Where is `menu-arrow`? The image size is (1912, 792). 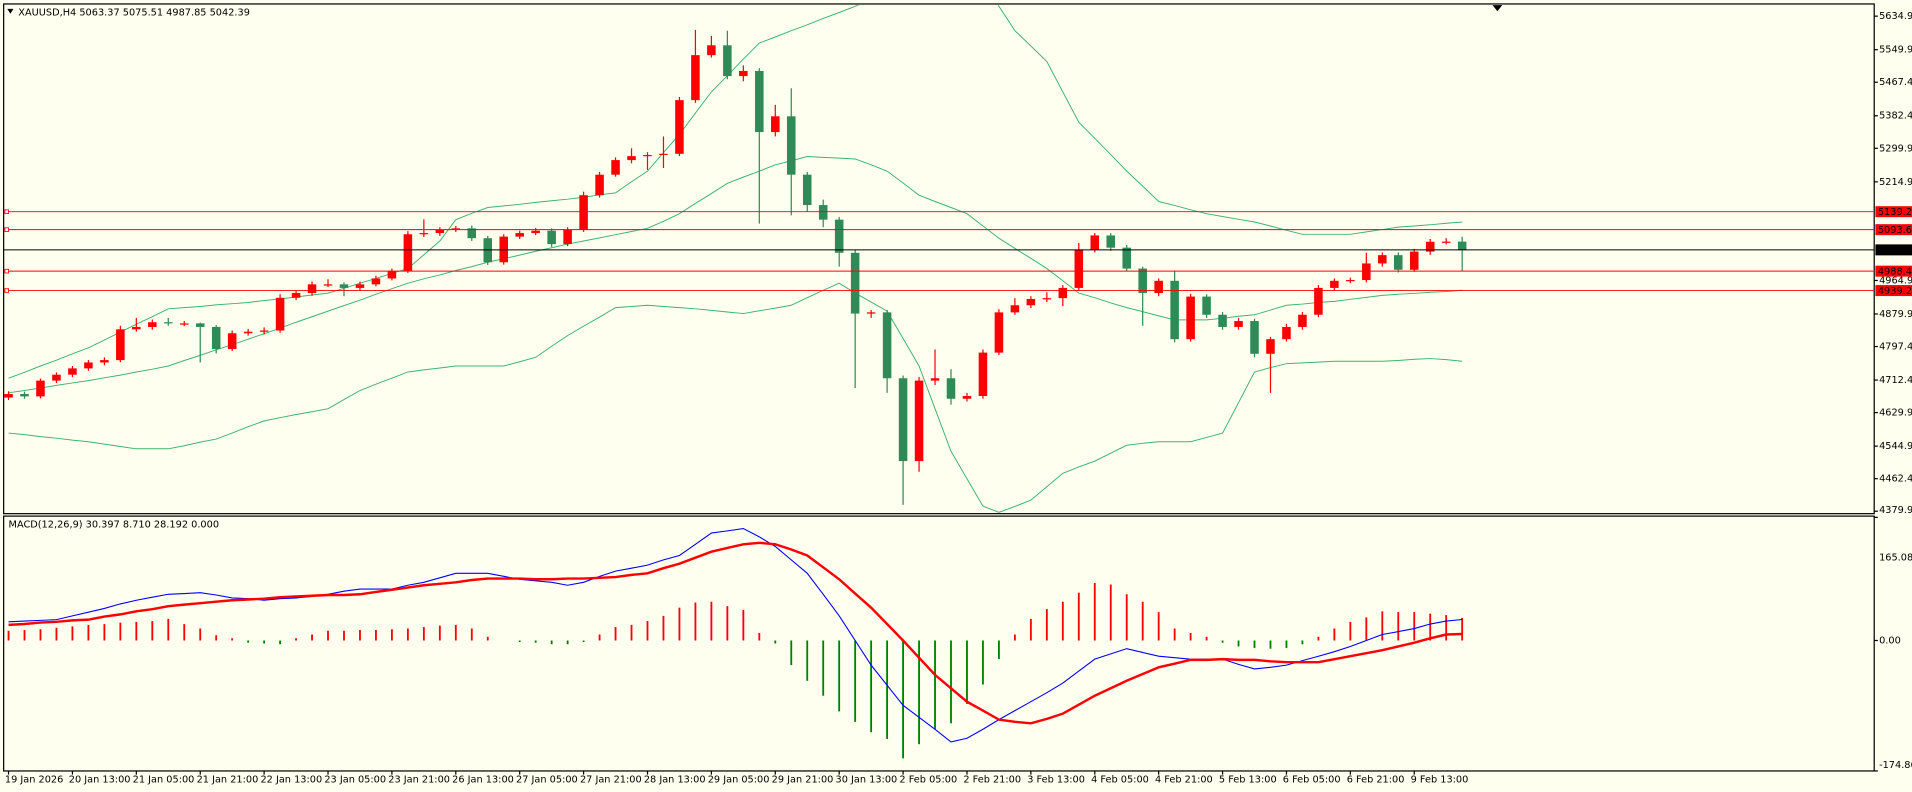
menu-arrow is located at coordinates (10, 11).